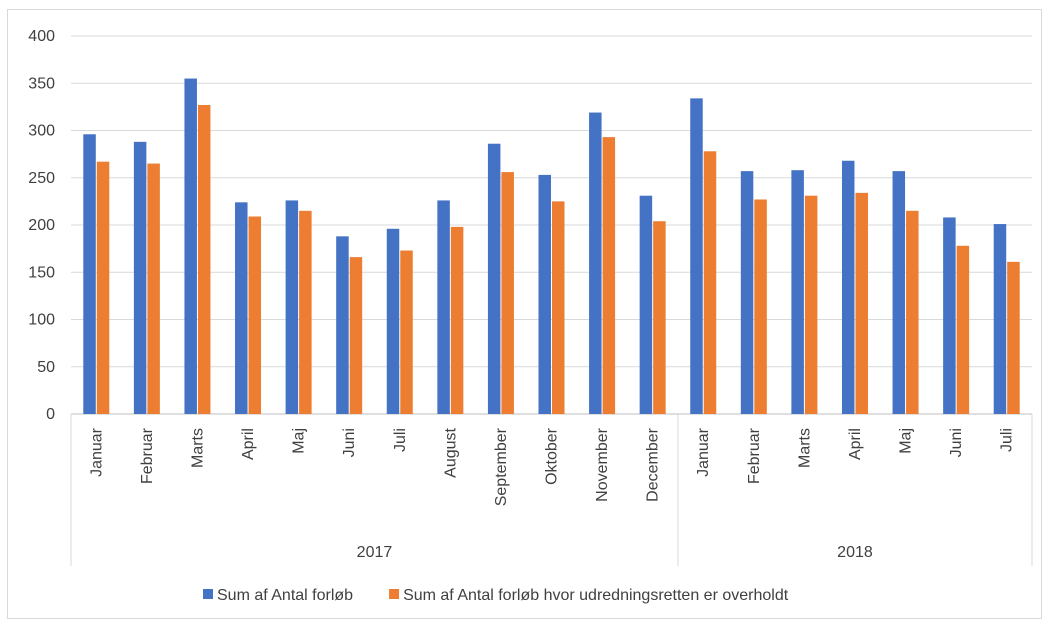 The image size is (1047, 625). What do you see at coordinates (375, 552) in the screenshot?
I see `x-group-label: 2017` at bounding box center [375, 552].